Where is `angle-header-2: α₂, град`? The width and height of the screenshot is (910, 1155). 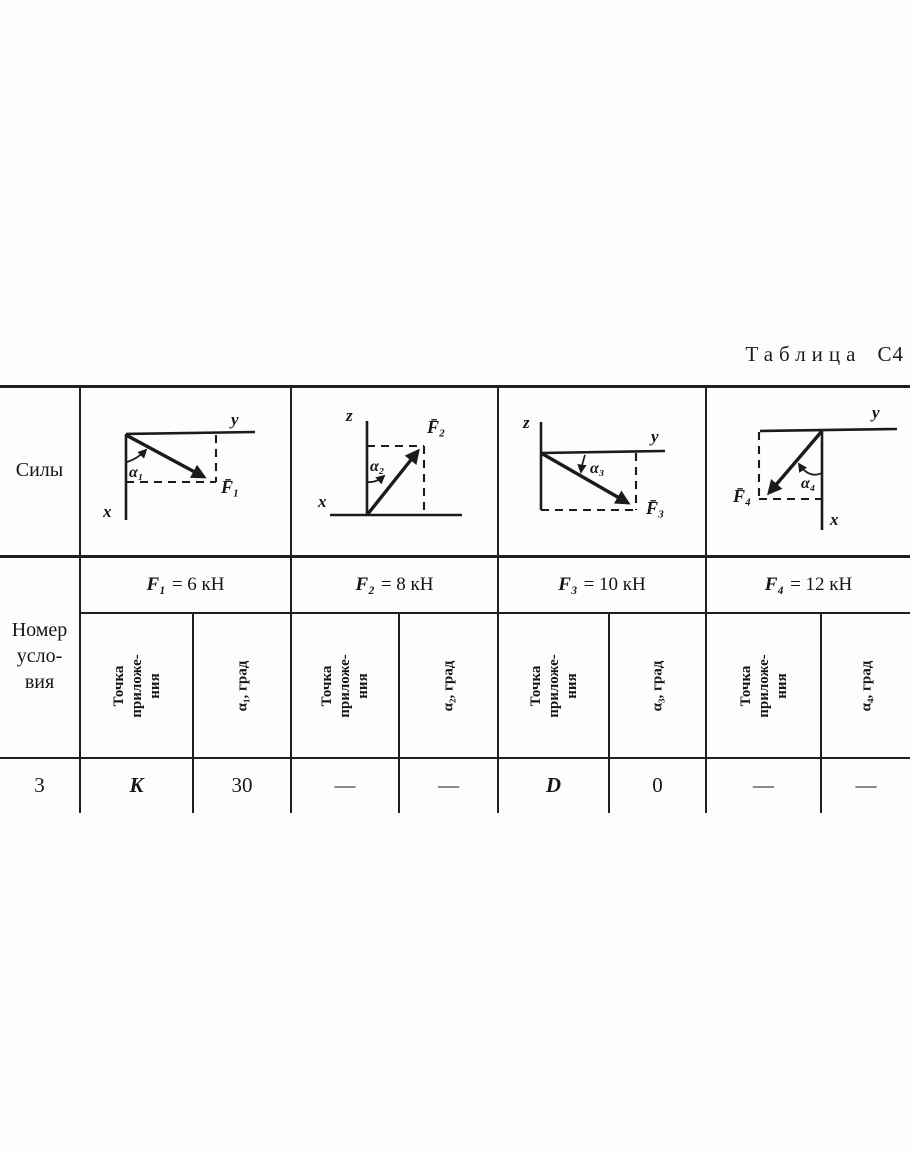
angle-header-2: α₂, град is located at coordinates (448, 685).